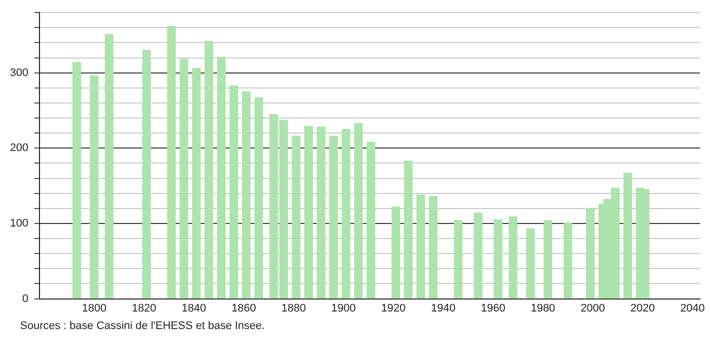  I want to click on x-tick-label: 1940, so click(443, 308).